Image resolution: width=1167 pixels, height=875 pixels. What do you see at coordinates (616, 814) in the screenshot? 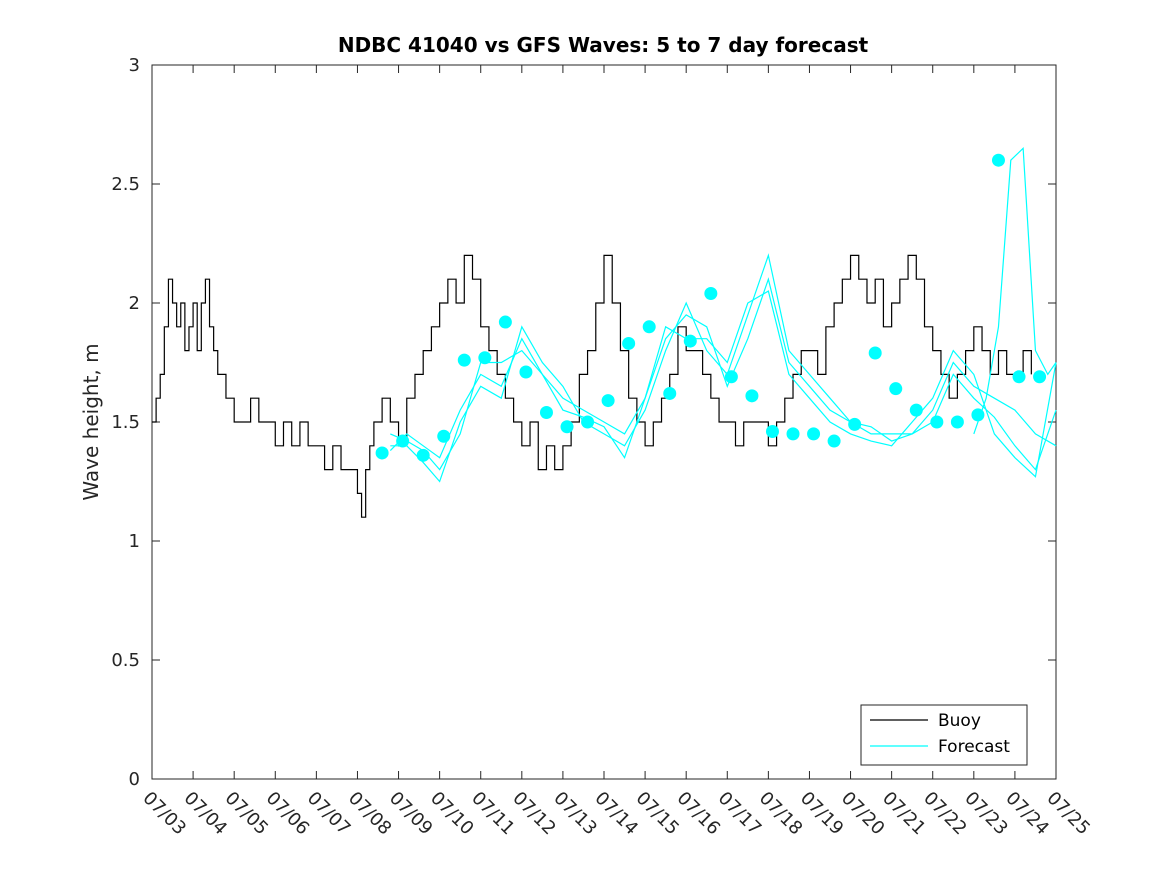
I see `x-tick-label: 07/14` at bounding box center [616, 814].